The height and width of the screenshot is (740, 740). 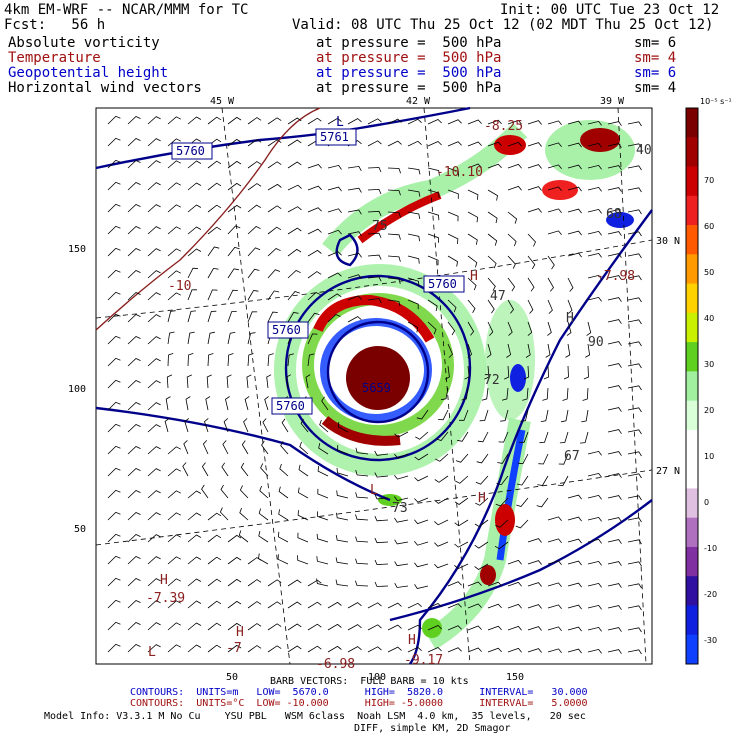 I want to click on field-vorticity-name: Absolute vorticity, so click(x=84, y=43).